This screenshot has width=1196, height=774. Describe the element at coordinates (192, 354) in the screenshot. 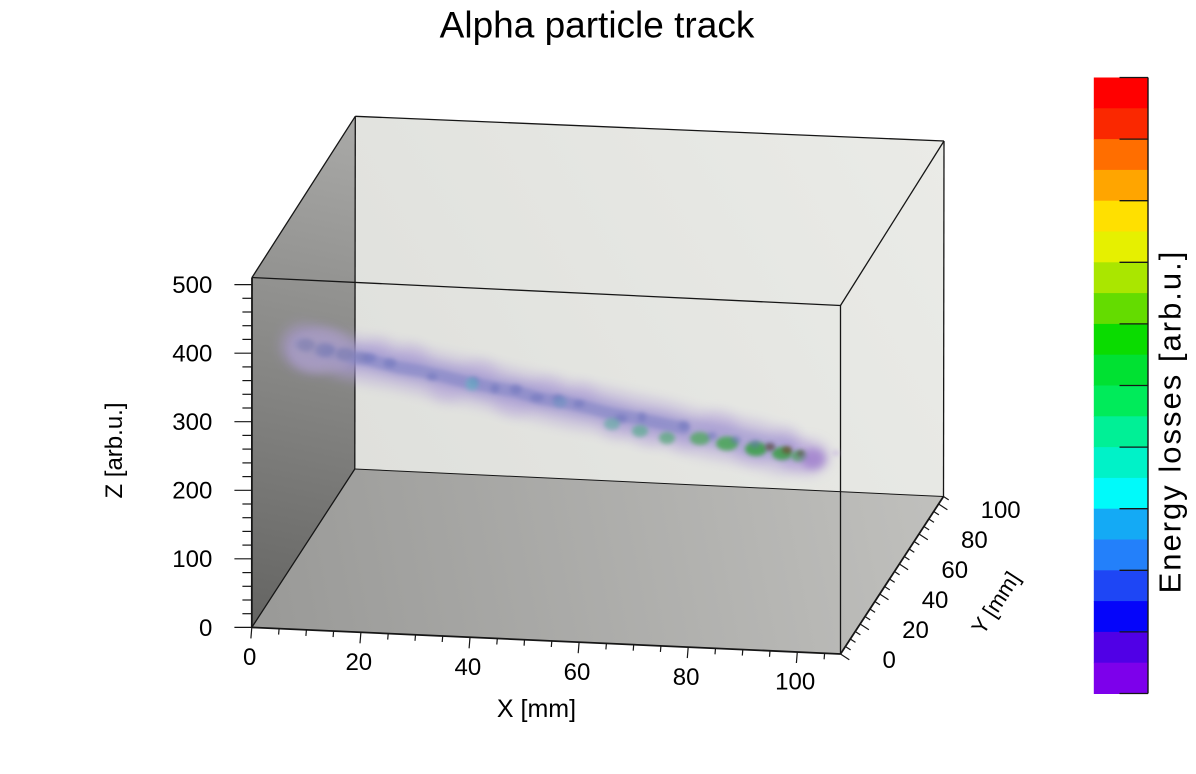

I see `svg-text: 400` at that location.